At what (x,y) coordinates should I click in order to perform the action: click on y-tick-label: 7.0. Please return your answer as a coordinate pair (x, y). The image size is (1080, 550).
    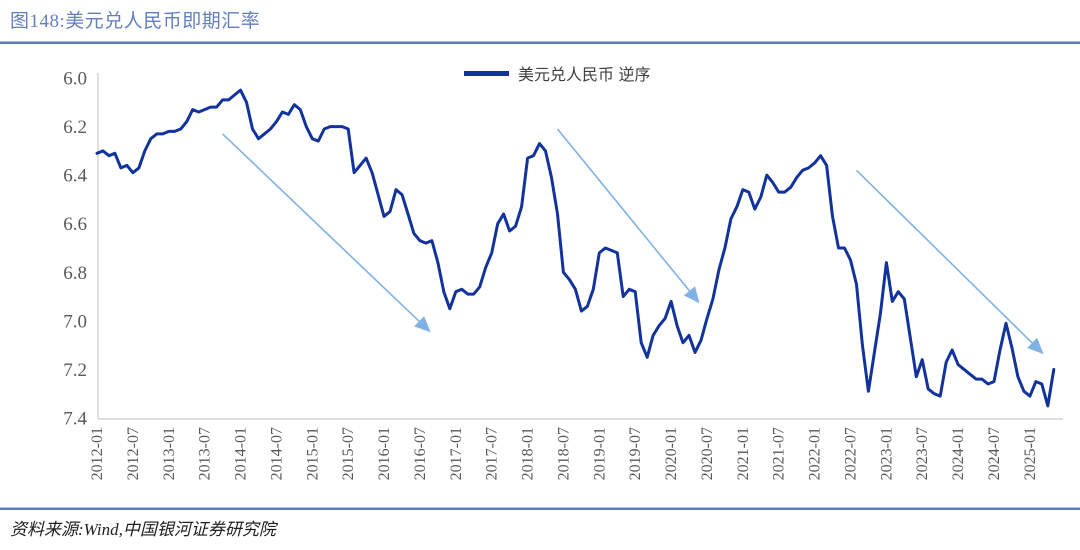
    Looking at the image, I should click on (75, 321).